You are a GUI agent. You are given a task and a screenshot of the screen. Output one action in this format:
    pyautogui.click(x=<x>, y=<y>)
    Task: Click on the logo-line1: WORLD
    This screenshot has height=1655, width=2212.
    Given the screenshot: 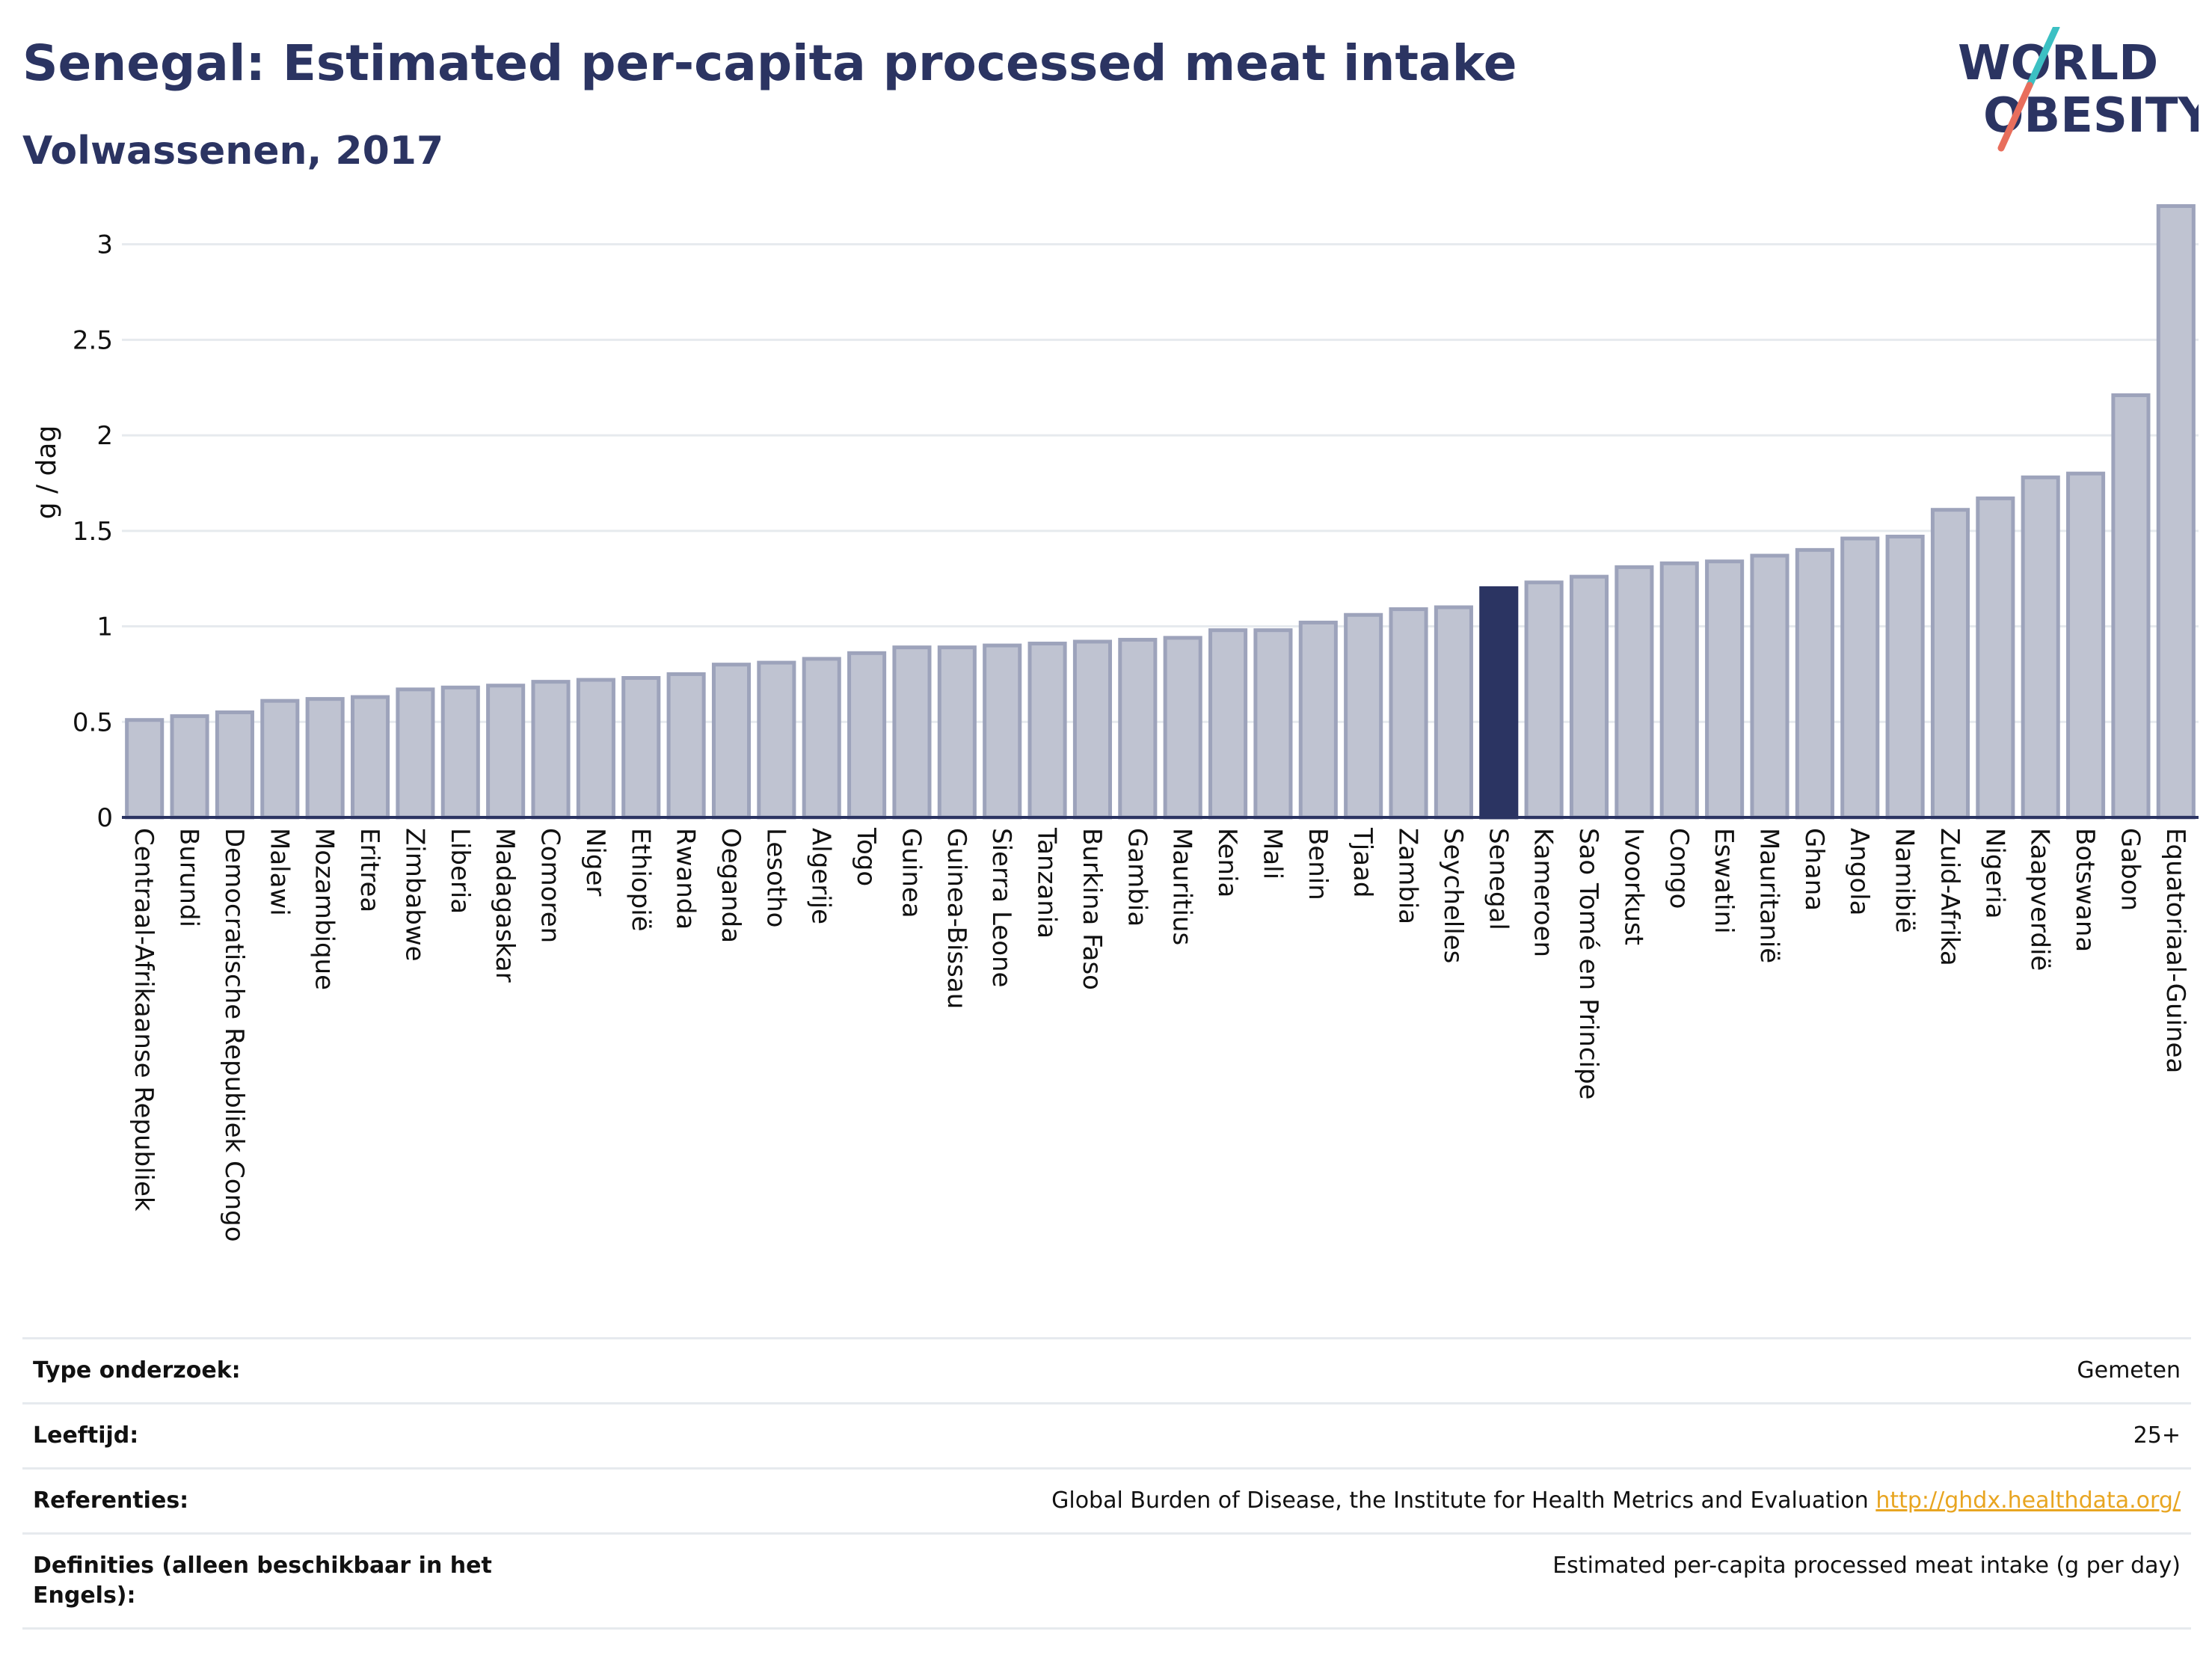 What is the action you would take?
    pyautogui.click(x=2058, y=63)
    